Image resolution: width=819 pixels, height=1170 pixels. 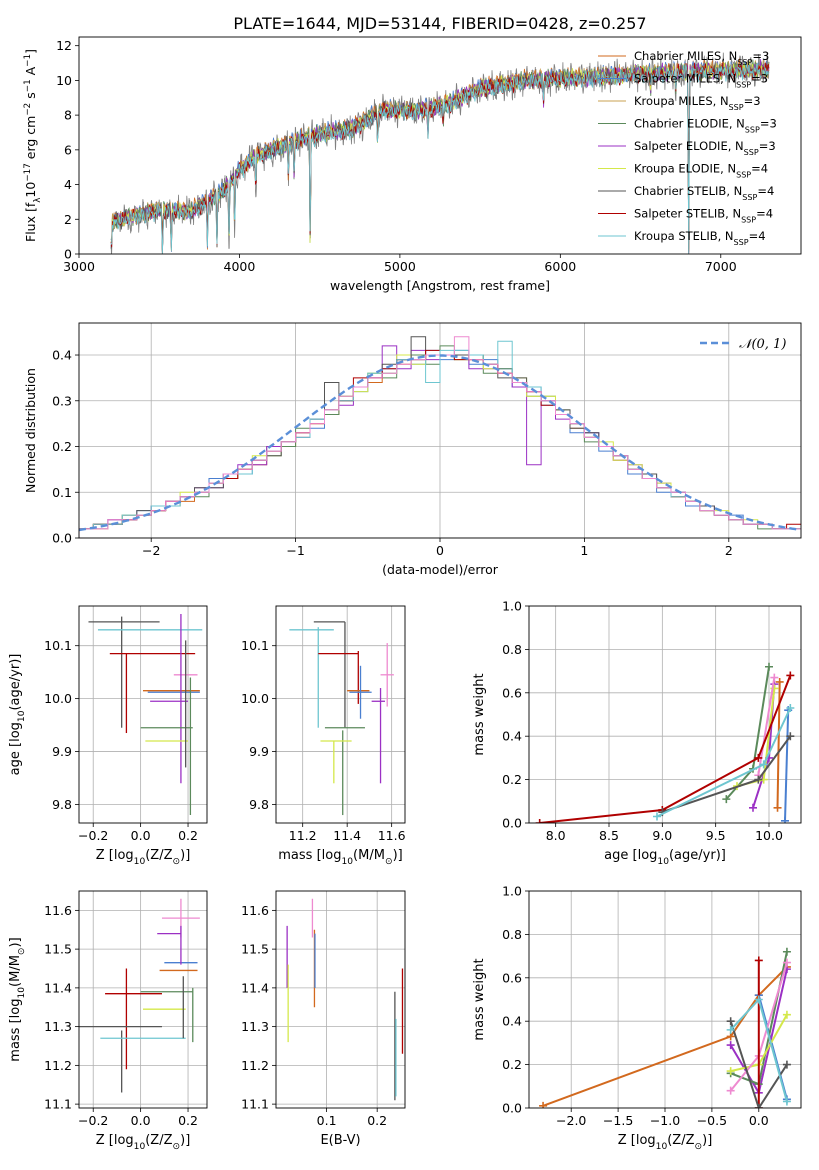 I want to click on legend-label: Salpeter MILES, NSSP=3, so click(x=701, y=81).